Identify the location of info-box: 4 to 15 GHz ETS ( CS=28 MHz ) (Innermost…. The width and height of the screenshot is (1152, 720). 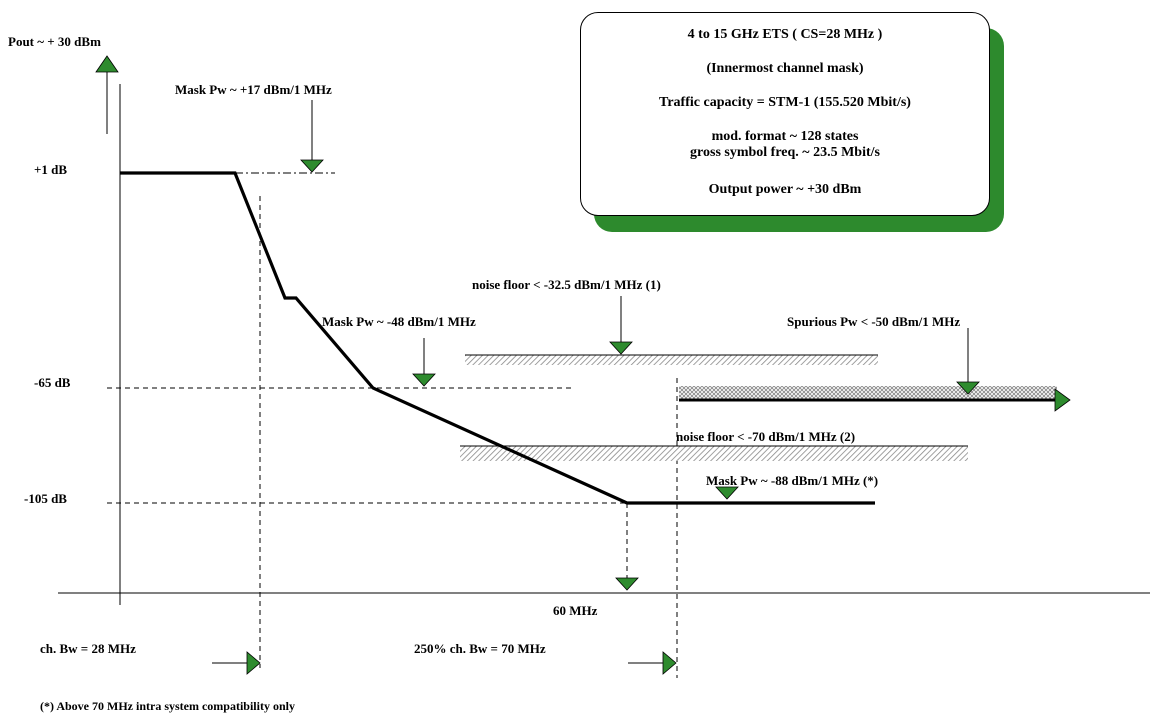
(785, 114).